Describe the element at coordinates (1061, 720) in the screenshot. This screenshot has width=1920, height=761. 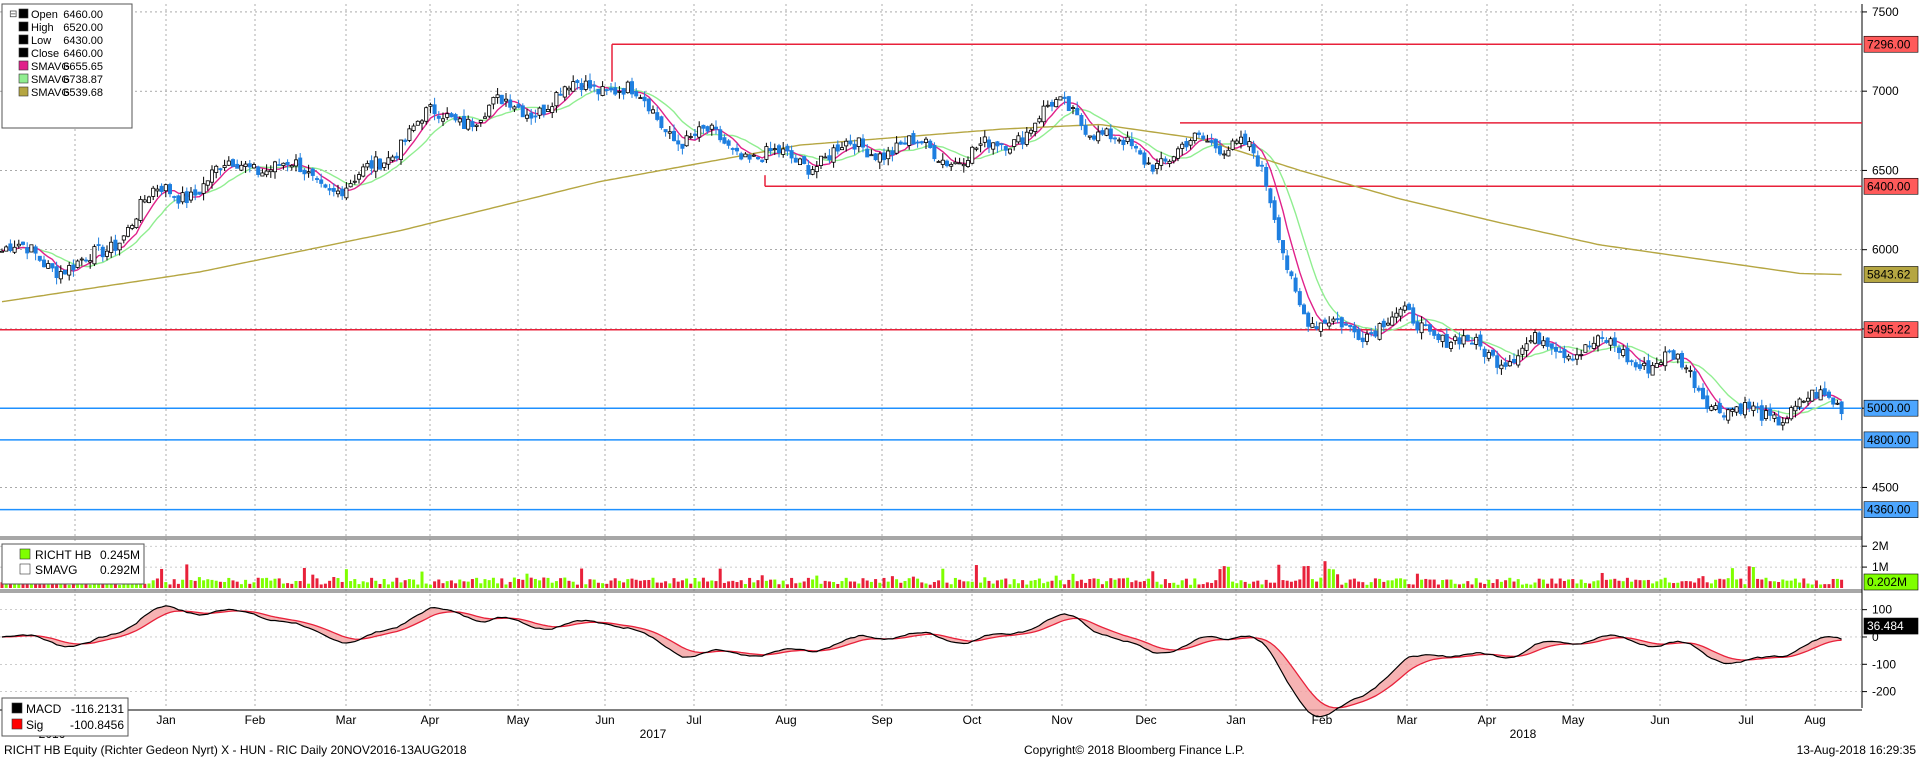
I see `x-month-label: Nov` at that location.